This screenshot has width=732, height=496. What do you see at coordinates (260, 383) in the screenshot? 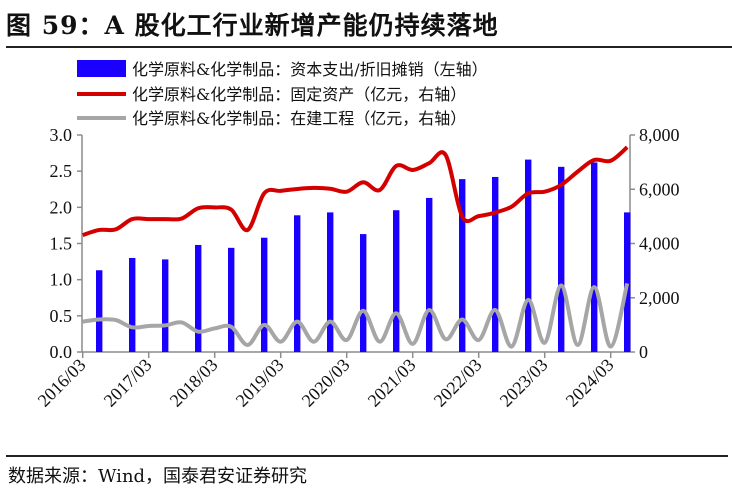
I see `x-axis-tick-label: 2019/03` at bounding box center [260, 383].